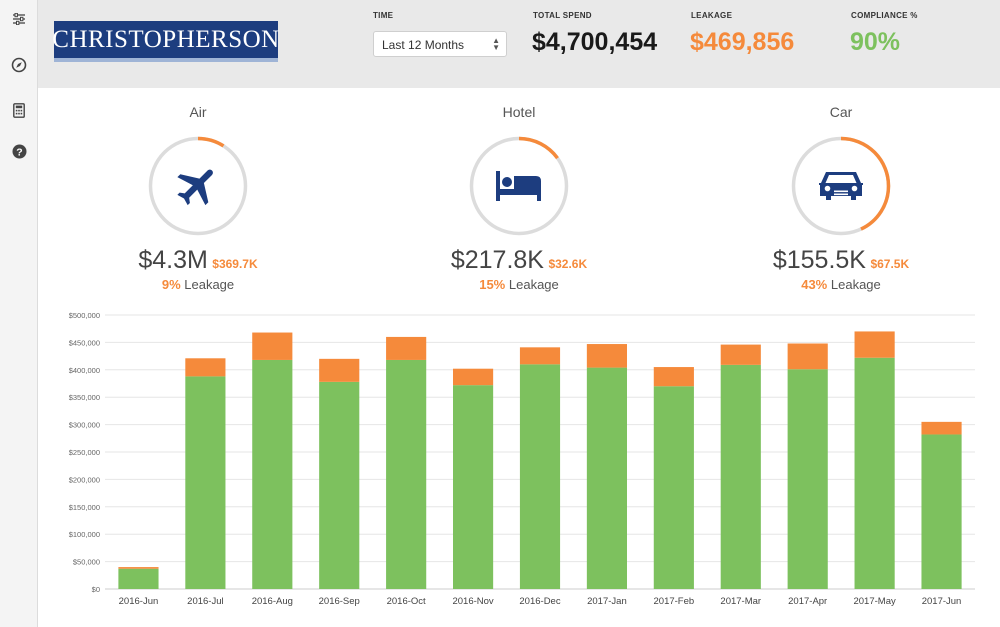 Image resolution: width=1000 pixels, height=627 pixels. Describe the element at coordinates (496, 44) in the screenshot. I see `select-caret-icon: ▲ ▼` at that location.